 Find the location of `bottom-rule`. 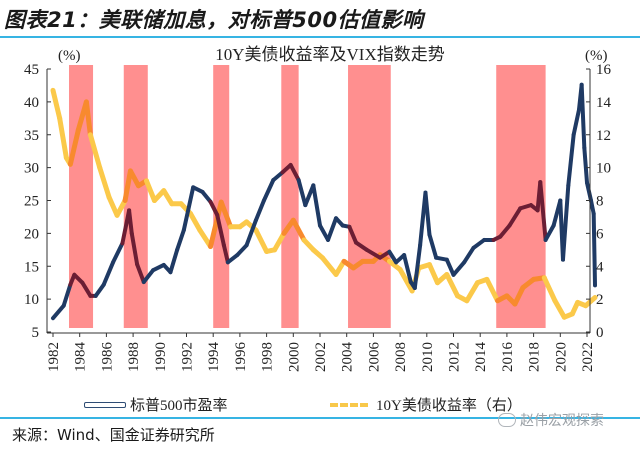

bottom-rule is located at coordinates (320, 418).